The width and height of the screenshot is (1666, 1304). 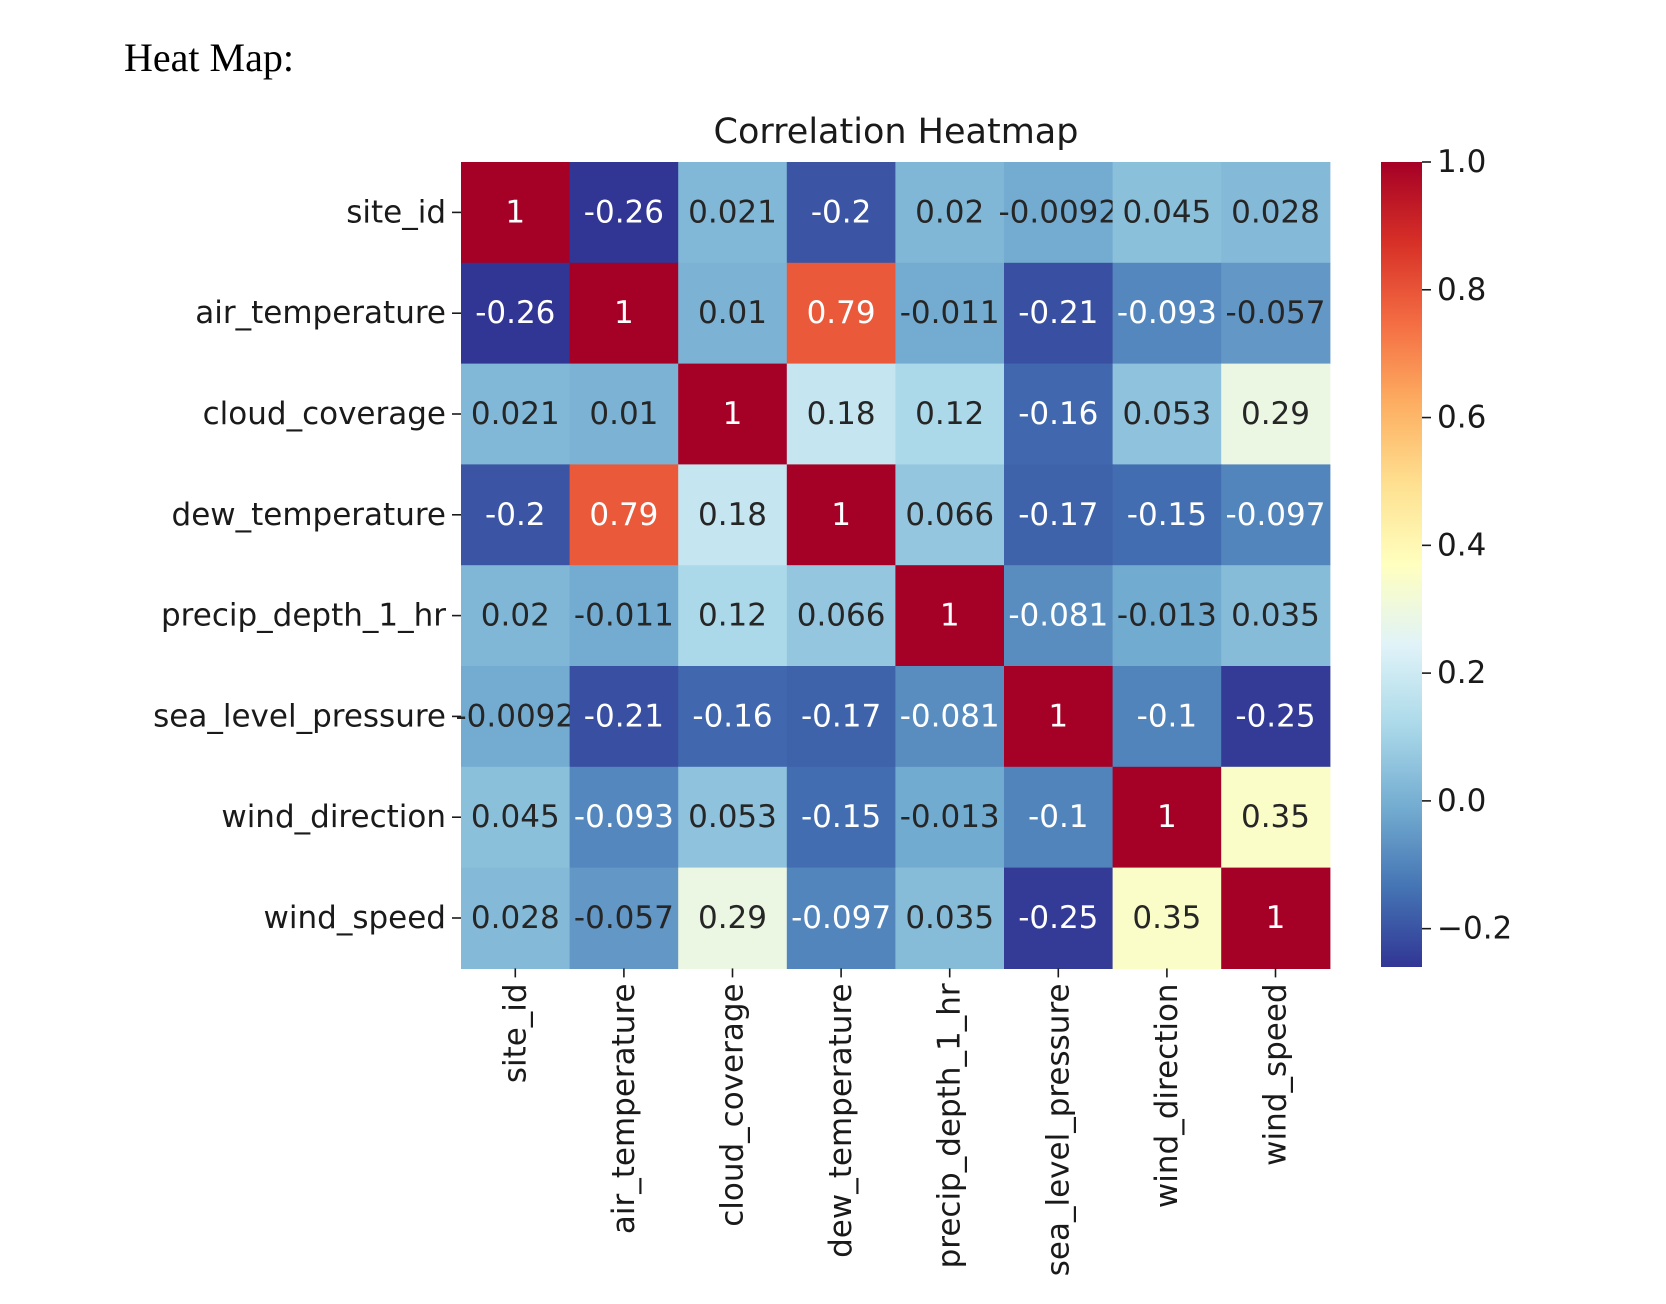 I want to click on heatmap-cell-site_id-wind_direction, so click(x=1167, y=213).